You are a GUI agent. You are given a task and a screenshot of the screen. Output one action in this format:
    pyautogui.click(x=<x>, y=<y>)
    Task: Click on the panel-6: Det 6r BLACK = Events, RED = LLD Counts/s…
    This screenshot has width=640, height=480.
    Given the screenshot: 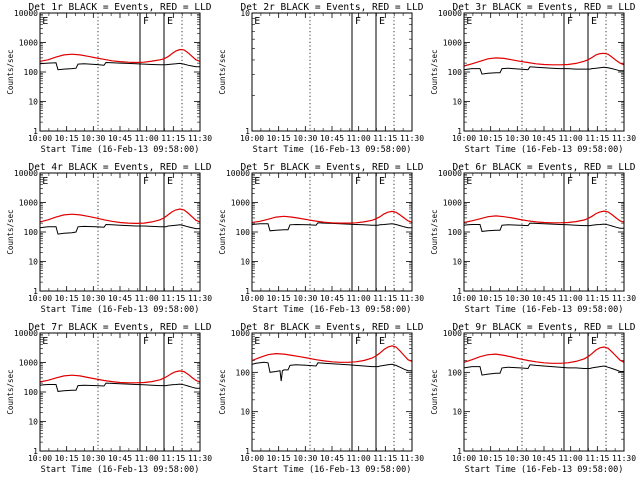 What is the action you would take?
    pyautogui.click(x=533, y=238)
    